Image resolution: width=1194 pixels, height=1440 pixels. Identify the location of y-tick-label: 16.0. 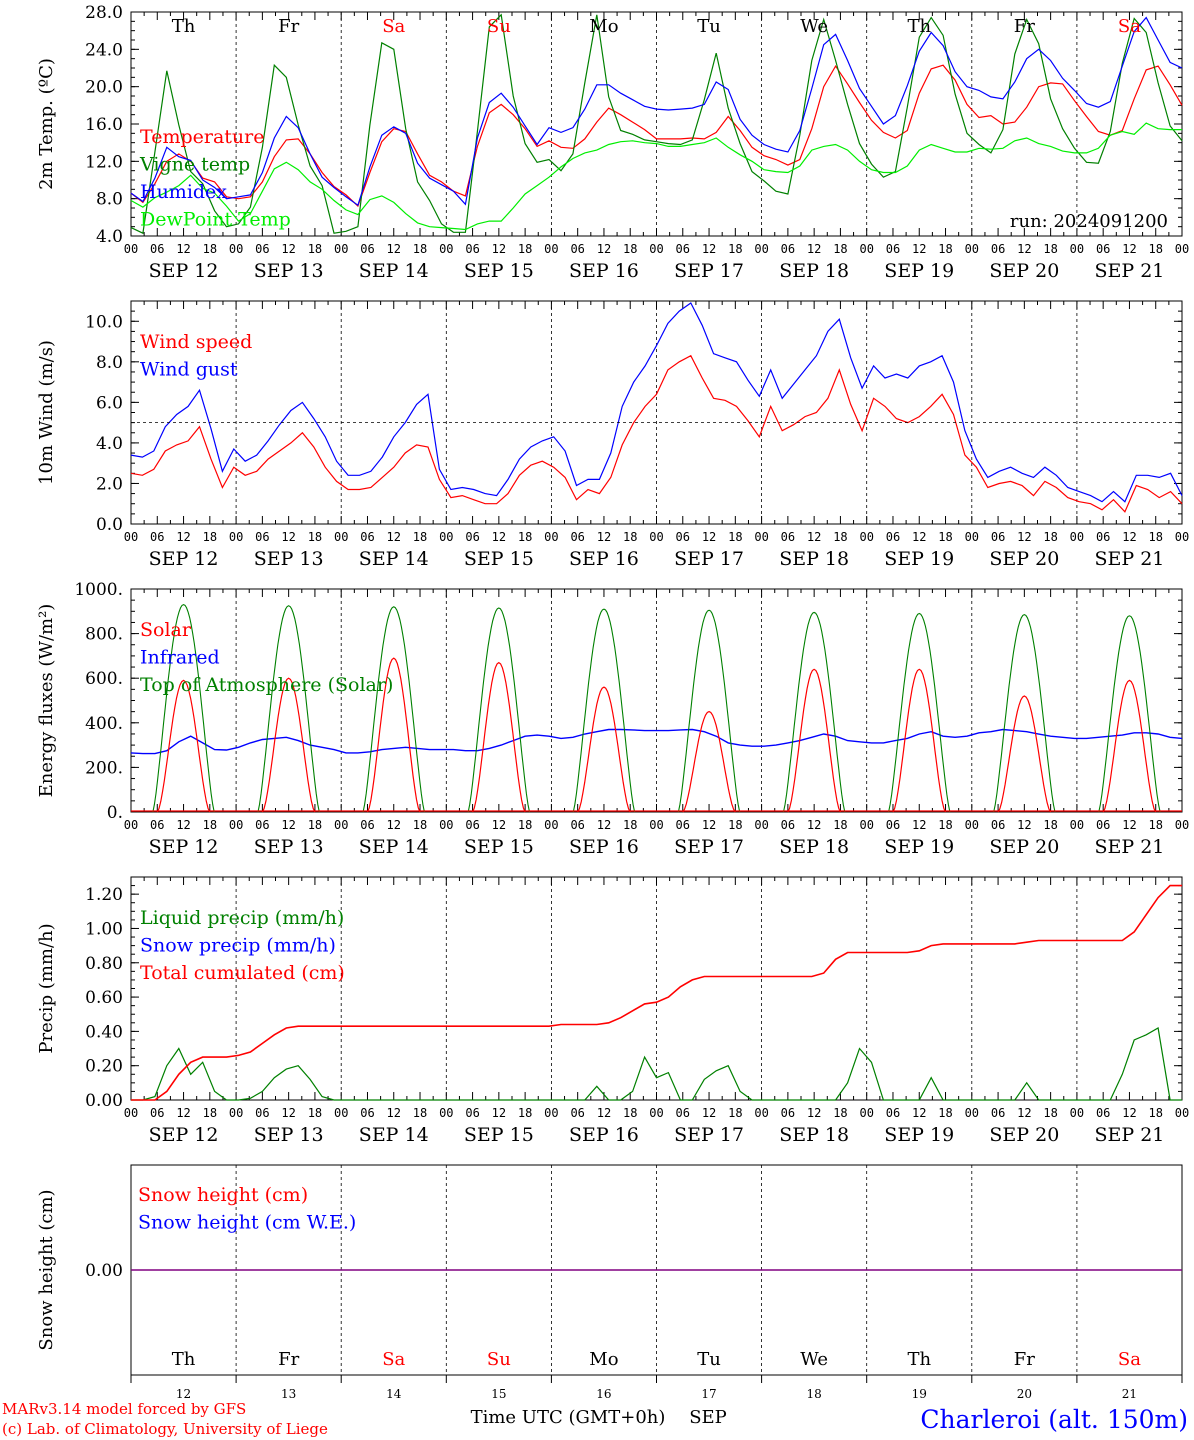
(104, 125).